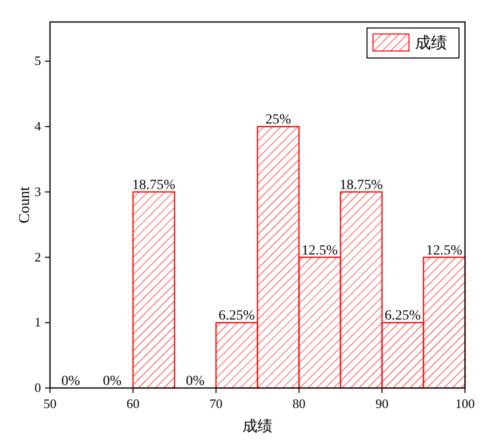 Image resolution: width=500 pixels, height=444 pixels. Describe the element at coordinates (50, 403) in the screenshot. I see `x-tick-label: 50` at that location.